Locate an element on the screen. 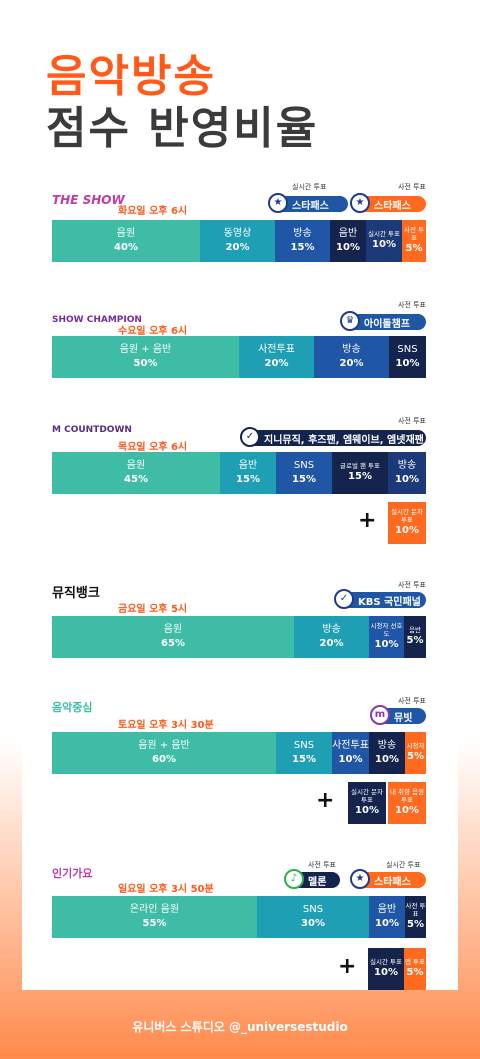 Image resolution: width=480 pixels, height=1059 pixels. footer-credit: 유니버스 스튜디오 @_universestudio is located at coordinates (240, 1027).